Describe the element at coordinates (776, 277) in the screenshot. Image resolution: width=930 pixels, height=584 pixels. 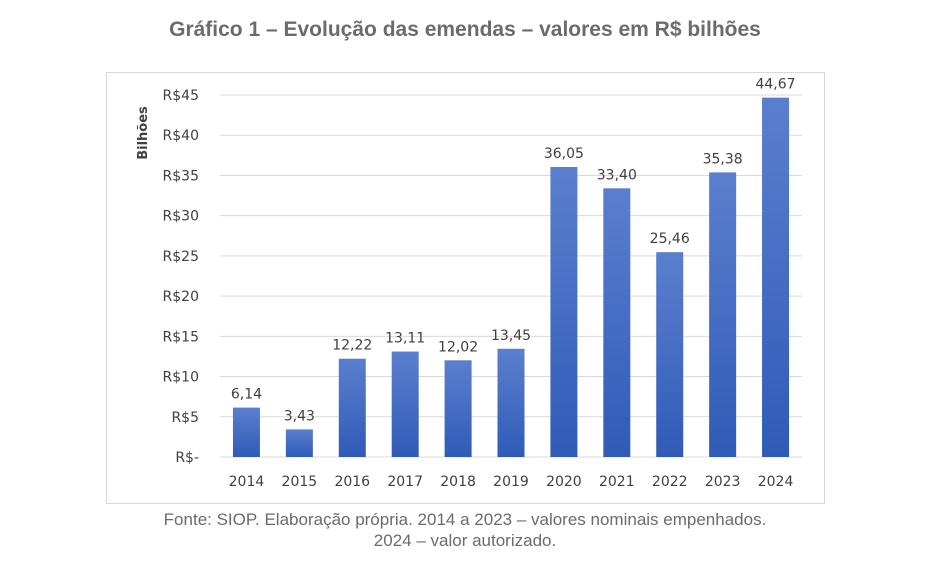
I see `bar-2024` at that location.